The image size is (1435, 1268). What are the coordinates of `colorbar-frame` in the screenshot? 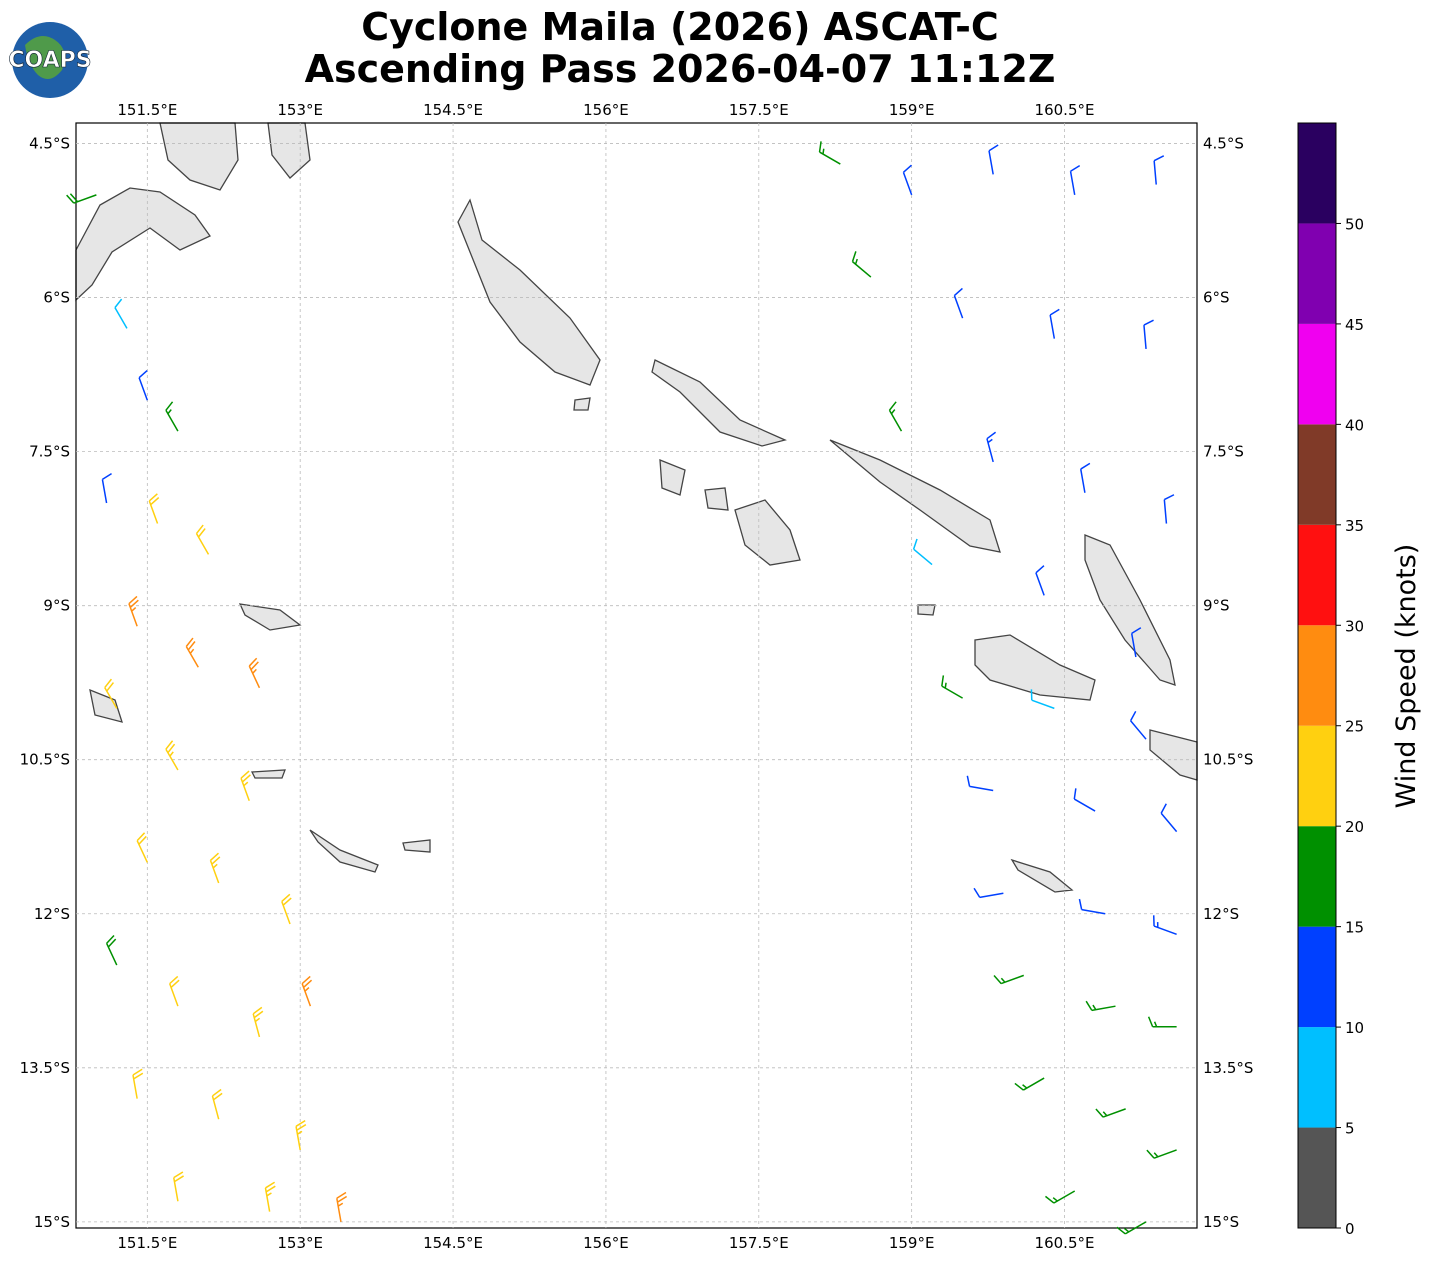 It's located at (1317, 675).